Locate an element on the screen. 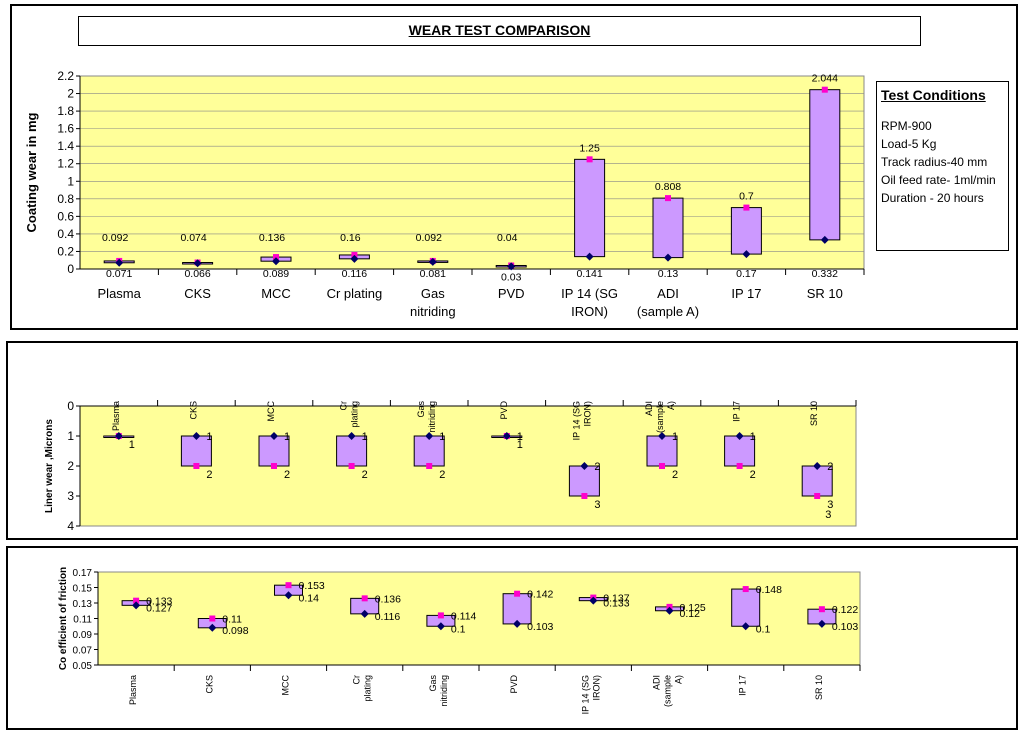 This screenshot has width=1024, height=733. y-tick-label: 1.6 is located at coordinates (65, 129).